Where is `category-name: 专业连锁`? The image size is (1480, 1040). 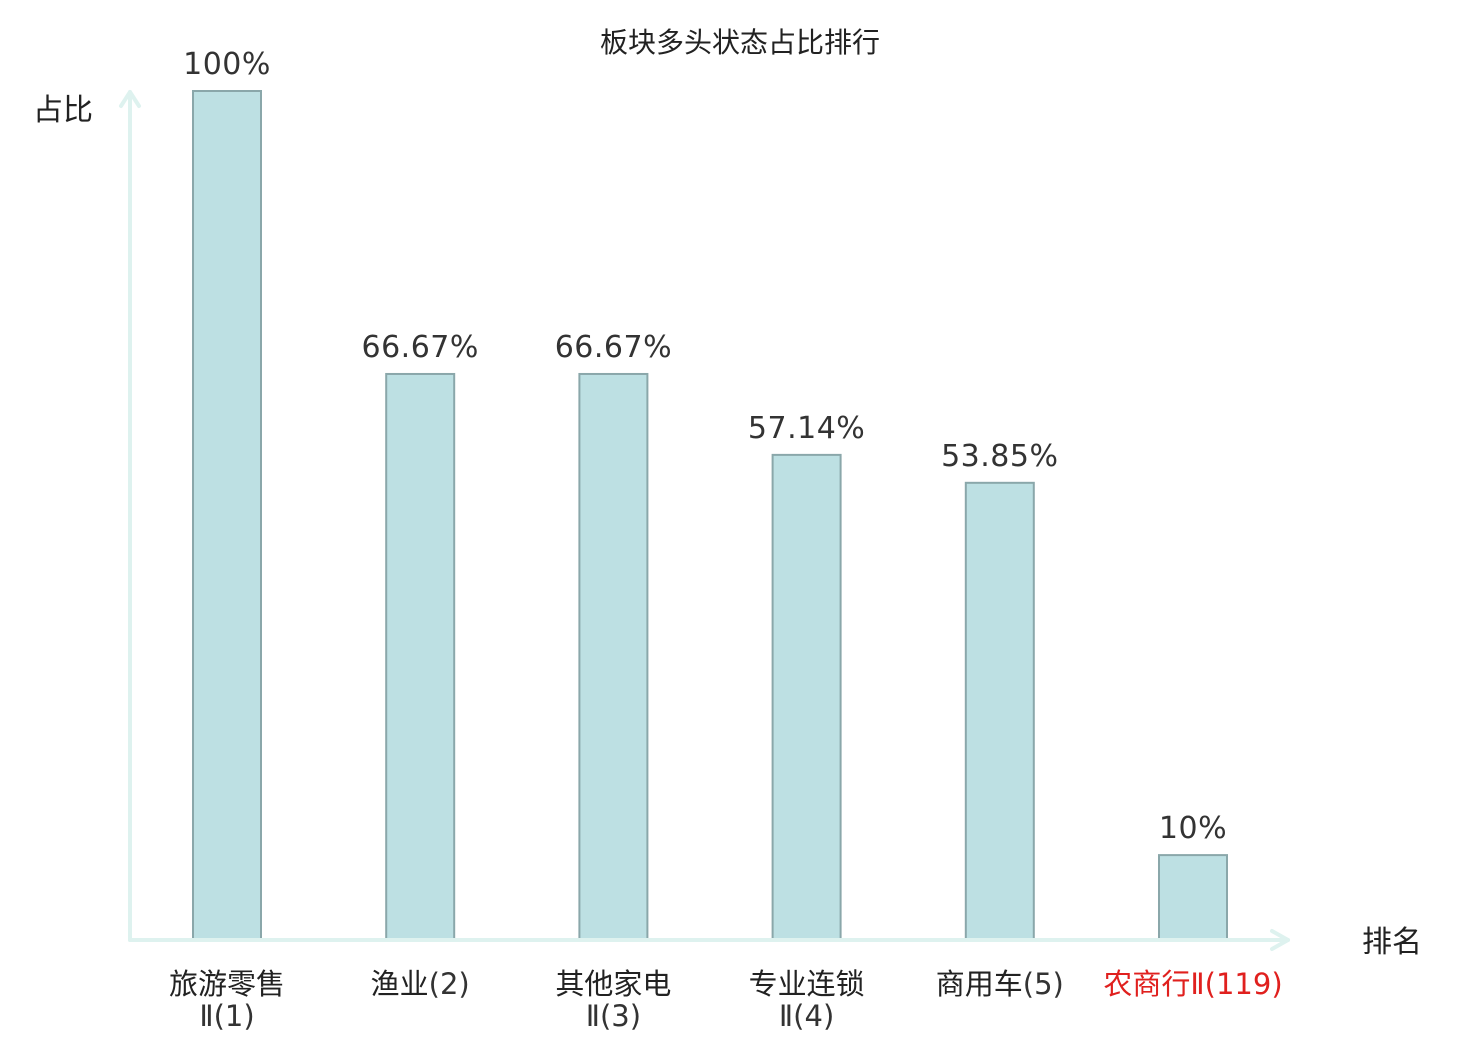 category-name: 专业连锁 is located at coordinates (807, 984).